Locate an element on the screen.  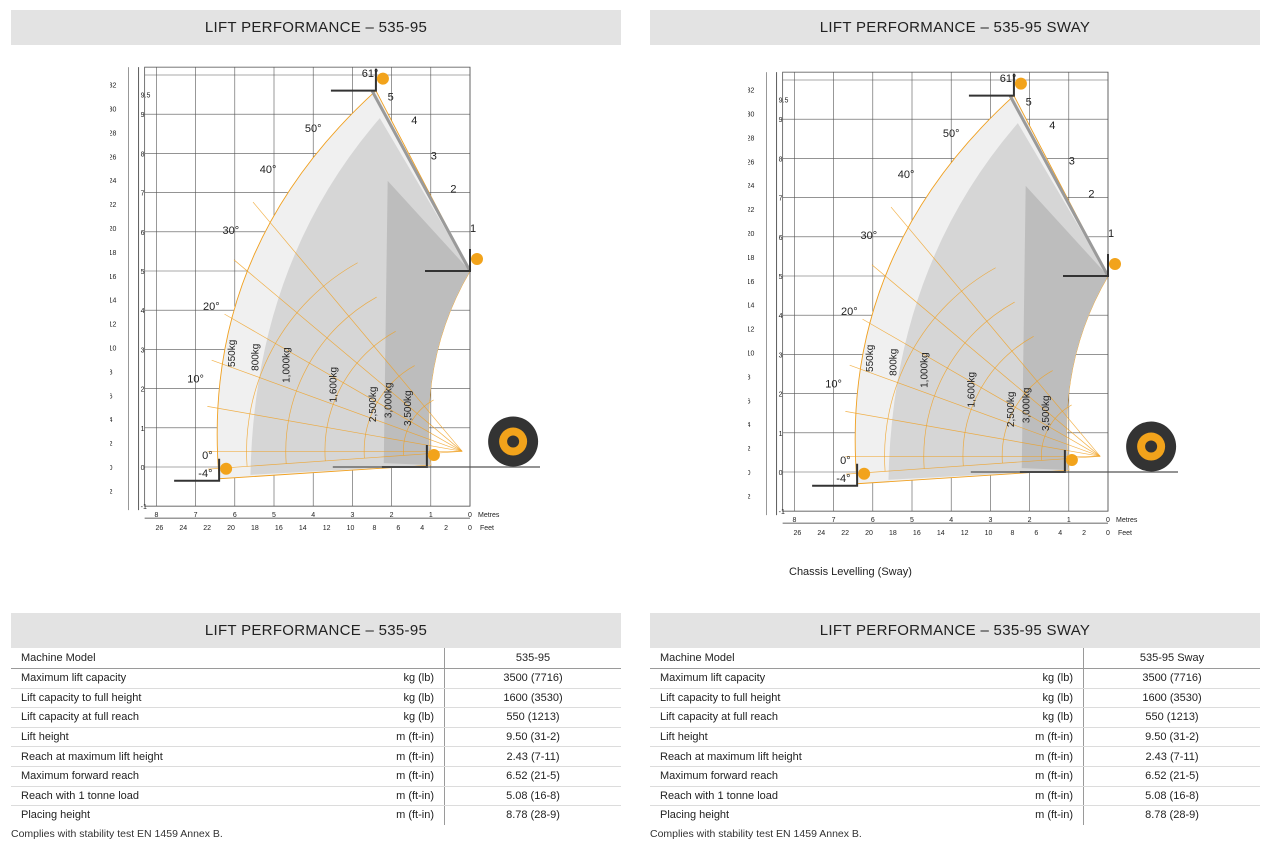
metres-tick-label: 5 is located at coordinates (274, 515).